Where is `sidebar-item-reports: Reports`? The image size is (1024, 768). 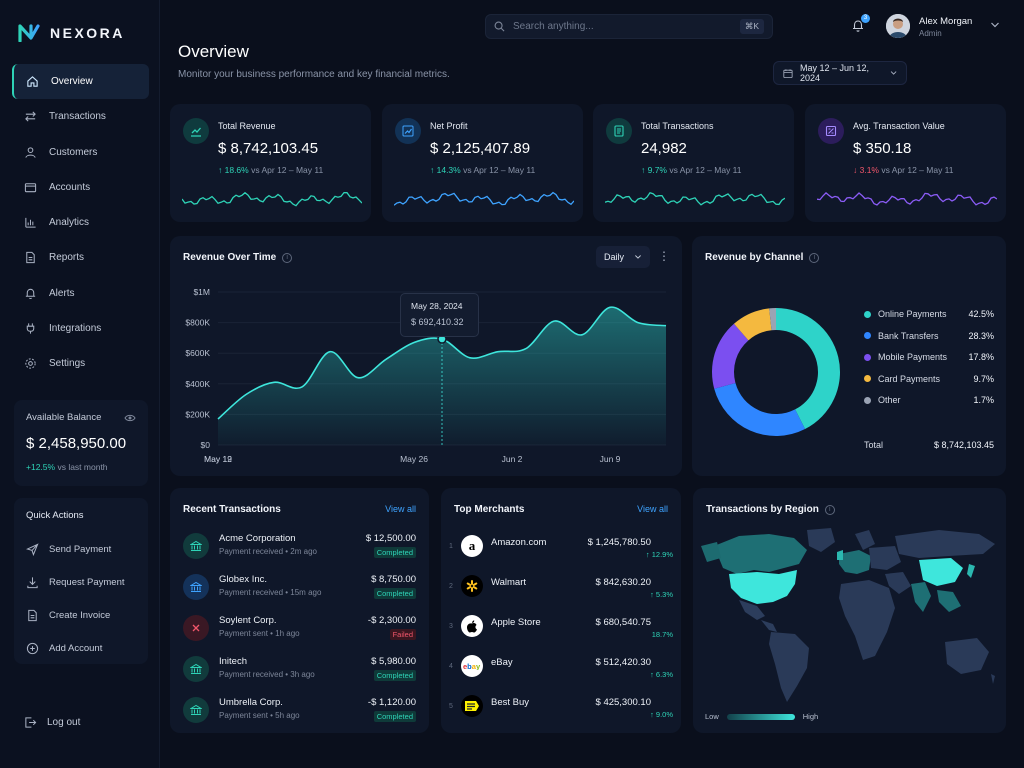 sidebar-item-reports: Reports is located at coordinates (80, 257).